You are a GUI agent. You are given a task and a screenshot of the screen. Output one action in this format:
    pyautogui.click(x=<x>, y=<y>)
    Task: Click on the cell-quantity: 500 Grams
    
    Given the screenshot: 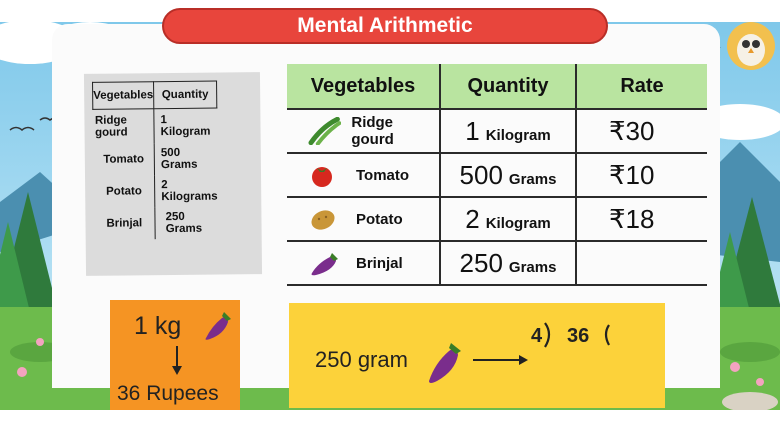 What is the action you would take?
    pyautogui.click(x=508, y=175)
    